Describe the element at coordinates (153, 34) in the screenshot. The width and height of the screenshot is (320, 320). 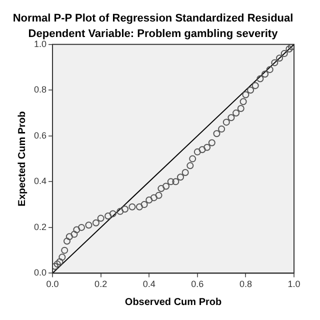
I see `chart-subtitle: Dependent Variable: Problem gambling severity` at that location.